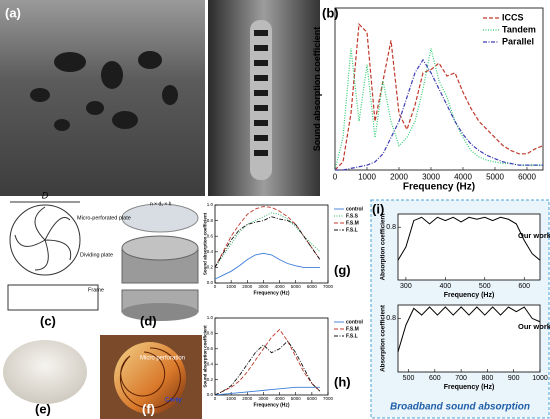 The image size is (550, 419). What do you see at coordinates (161, 204) in the screenshot?
I see `diagram-label: n × d₁ × h` at bounding box center [161, 204].